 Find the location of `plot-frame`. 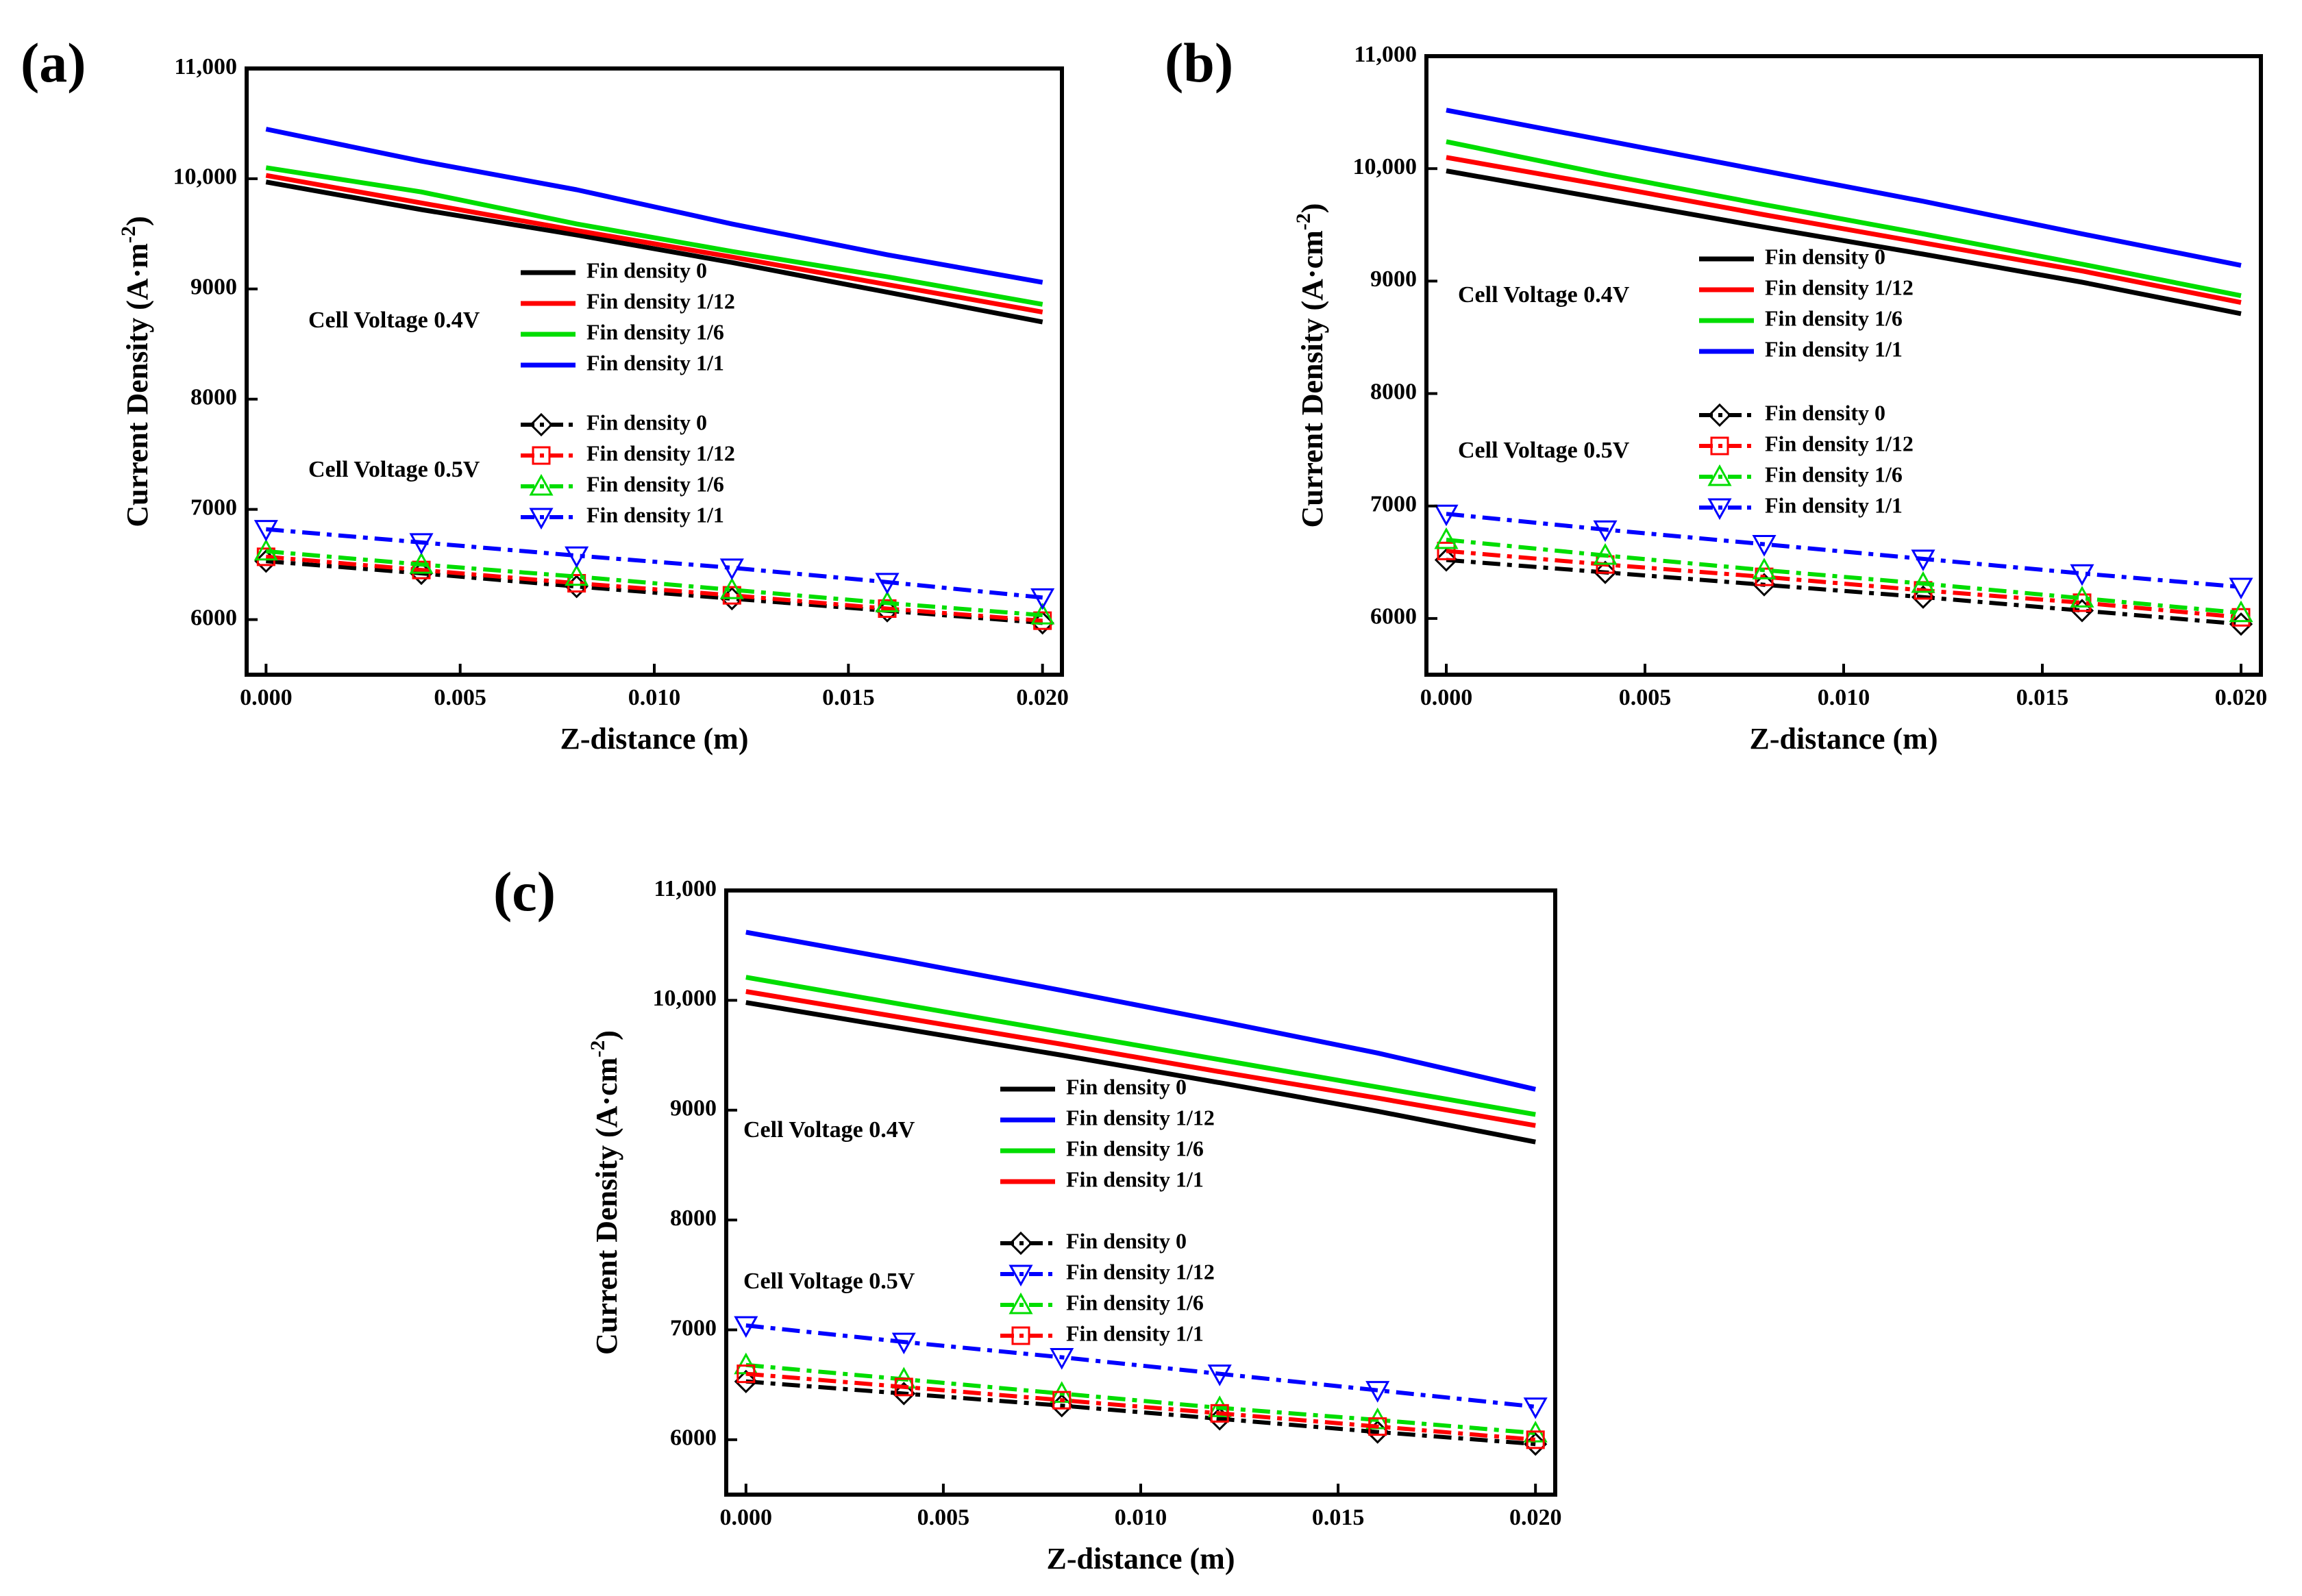

plot-frame is located at coordinates (1140, 1192).